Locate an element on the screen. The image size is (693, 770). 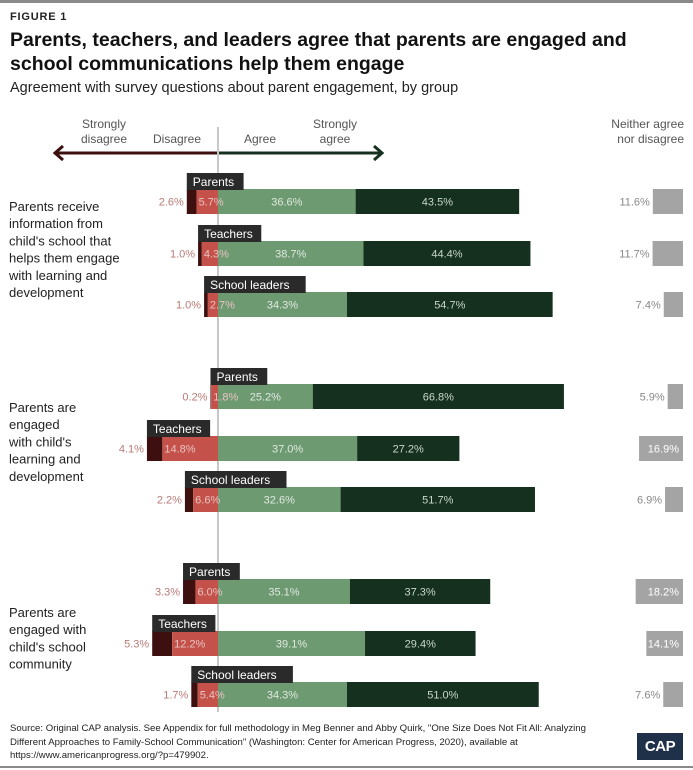
legend-strongly-disagree-line1: Strongly is located at coordinates (104, 124).